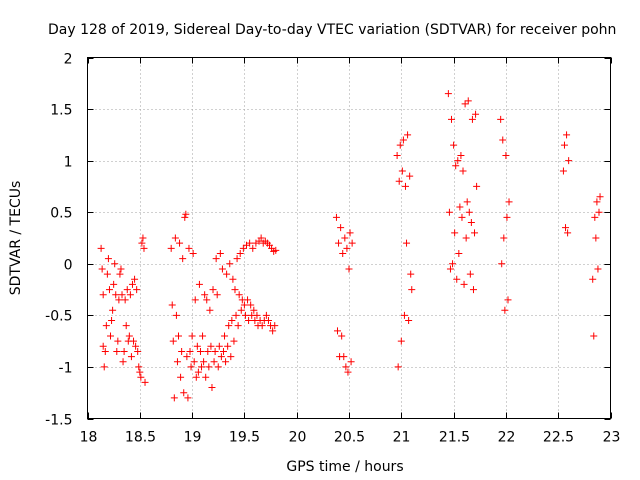 Image resolution: width=640 pixels, height=480 pixels. I want to click on x-tick-label: 19, so click(193, 438).